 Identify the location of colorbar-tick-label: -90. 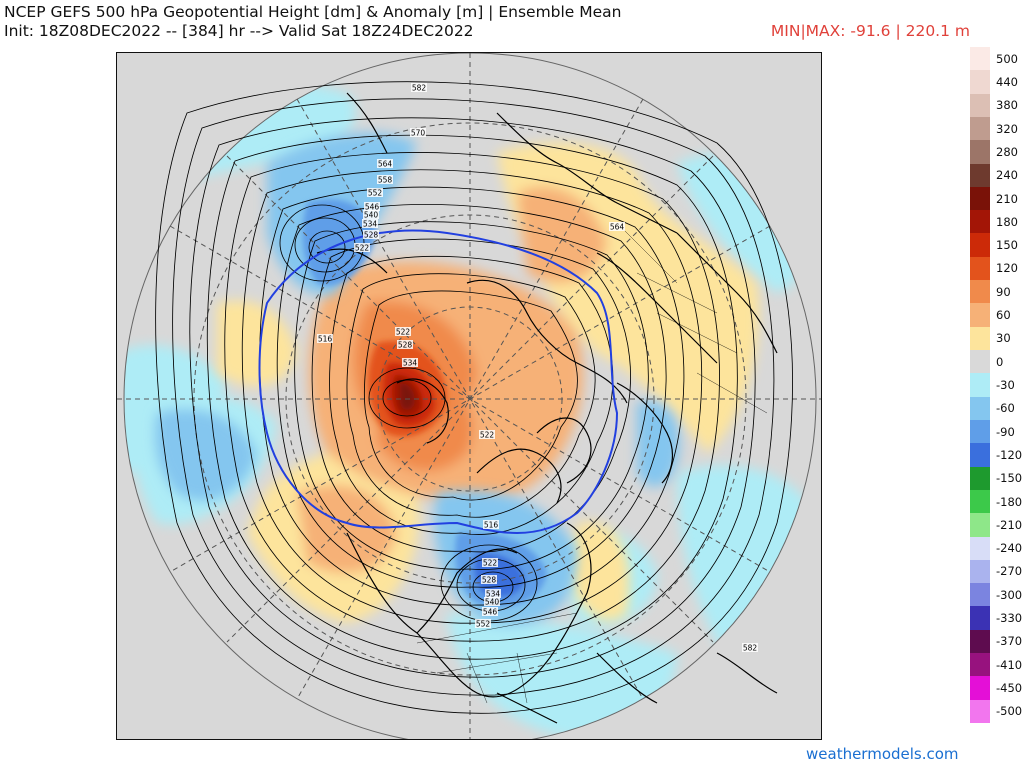
(1005, 431).